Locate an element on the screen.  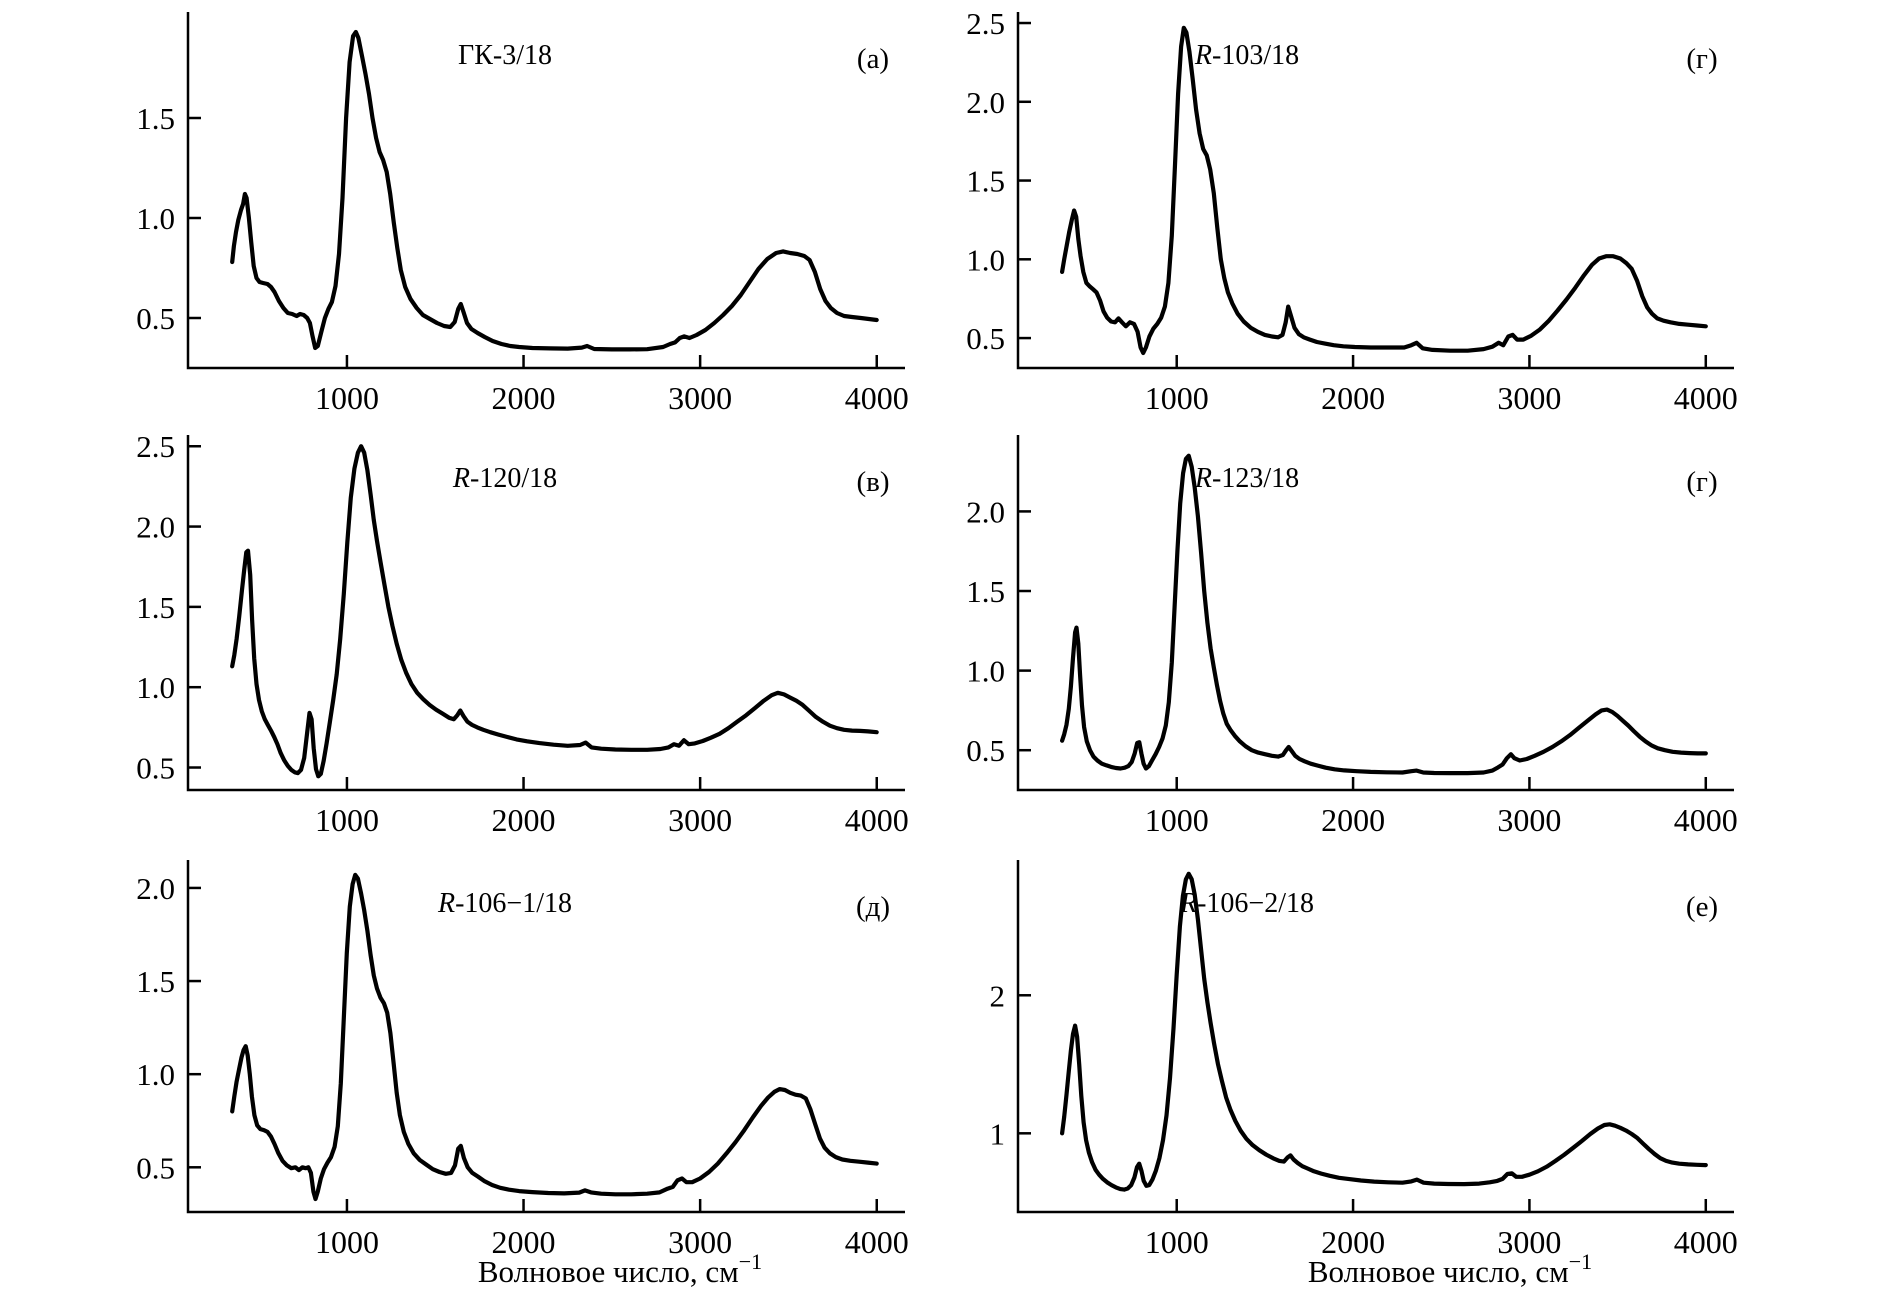
panel-letter-label: (е) is located at coordinates (1702, 907).